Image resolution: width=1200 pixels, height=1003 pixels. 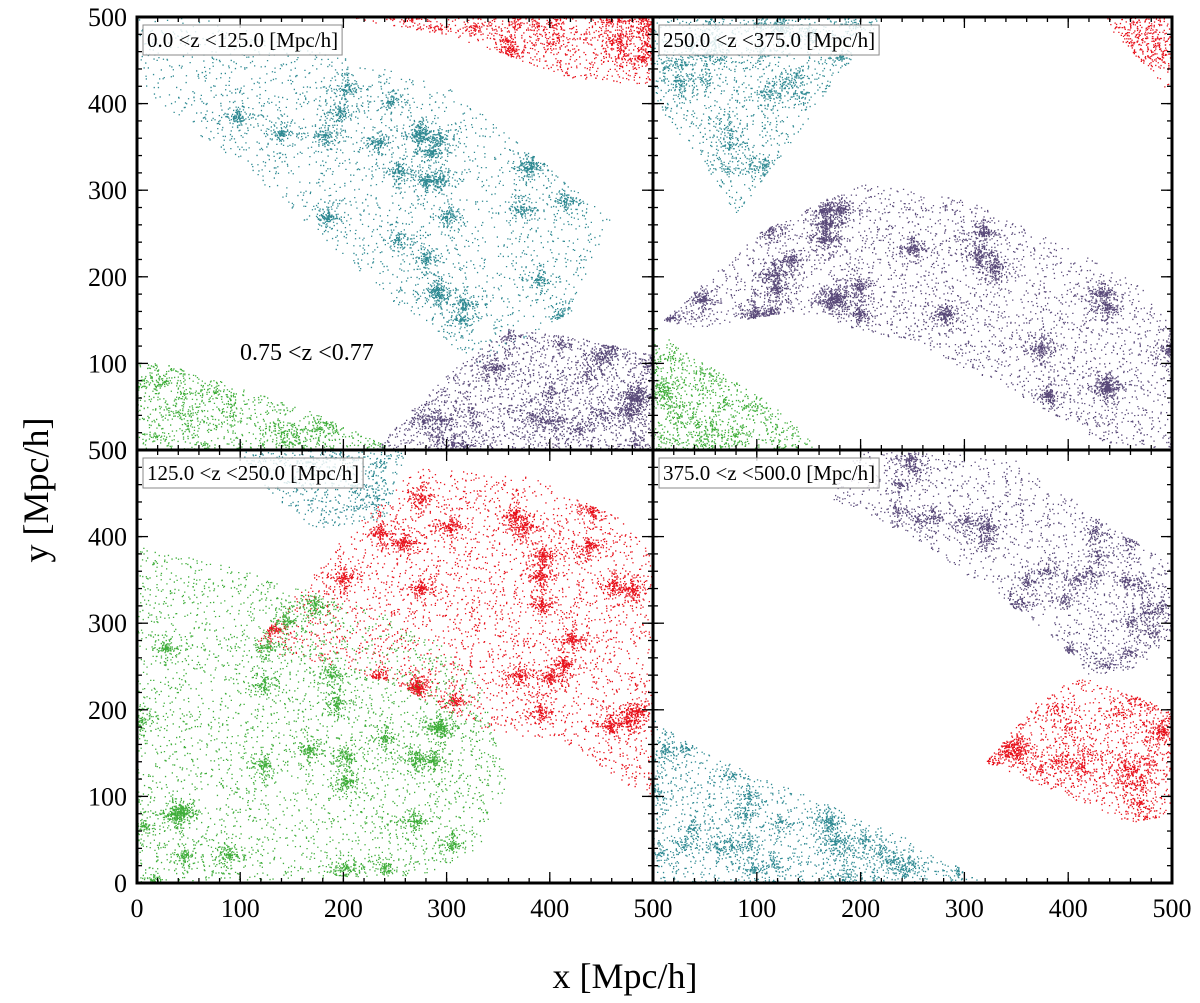 I want to click on panel-label: 125.0 <z <250.0 [Mpc/h], so click(x=253, y=473).